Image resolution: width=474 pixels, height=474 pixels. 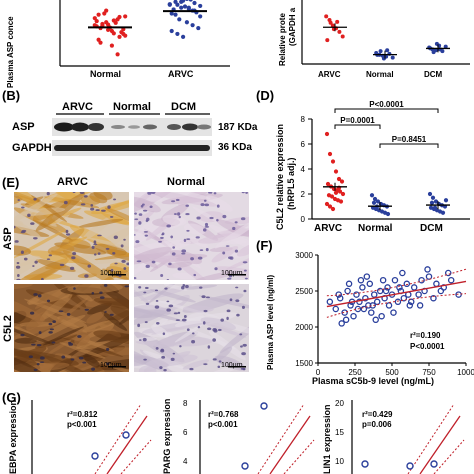 I want to click on panel-c-point, so click(x=332, y=25).